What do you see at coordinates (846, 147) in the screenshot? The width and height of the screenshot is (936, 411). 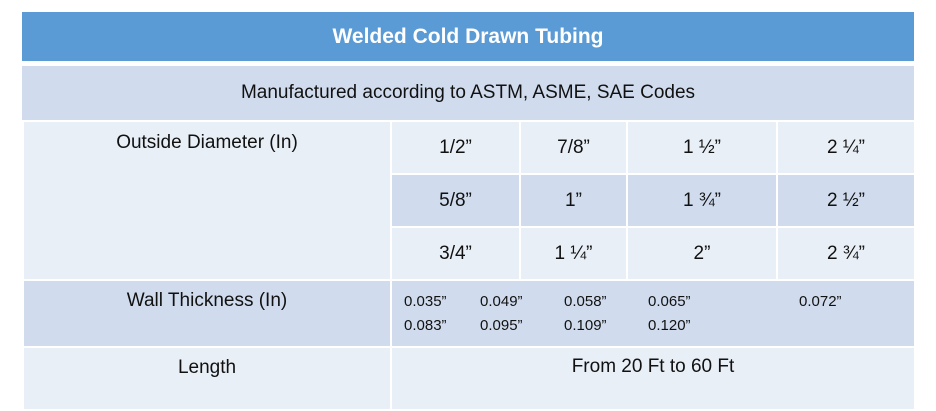 I see `od-cell: 2 ¼”` at bounding box center [846, 147].